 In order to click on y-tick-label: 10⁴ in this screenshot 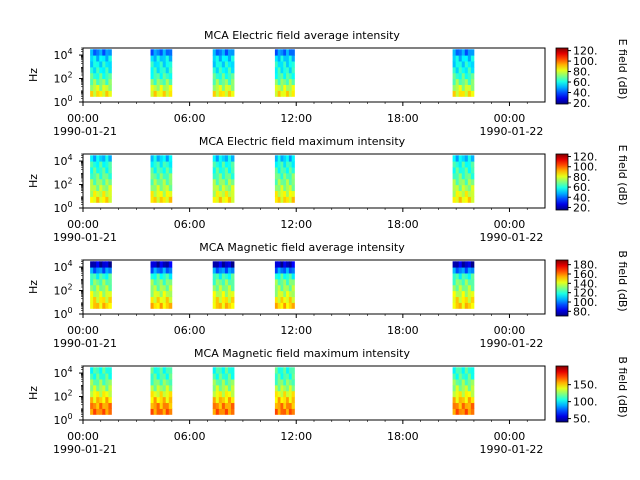, I will do `click(62, 54)`.